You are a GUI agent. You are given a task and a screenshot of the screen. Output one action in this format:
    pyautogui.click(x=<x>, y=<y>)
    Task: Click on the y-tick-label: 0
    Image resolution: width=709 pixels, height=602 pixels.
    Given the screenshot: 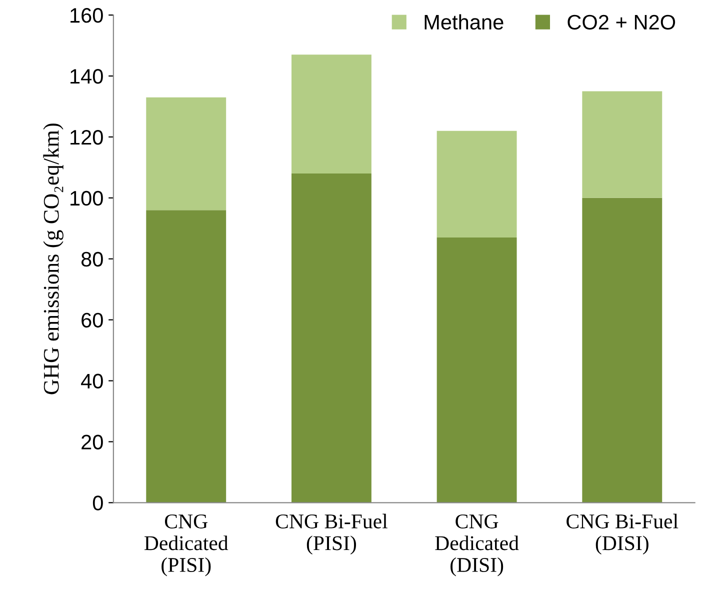 What is the action you would take?
    pyautogui.click(x=97, y=503)
    